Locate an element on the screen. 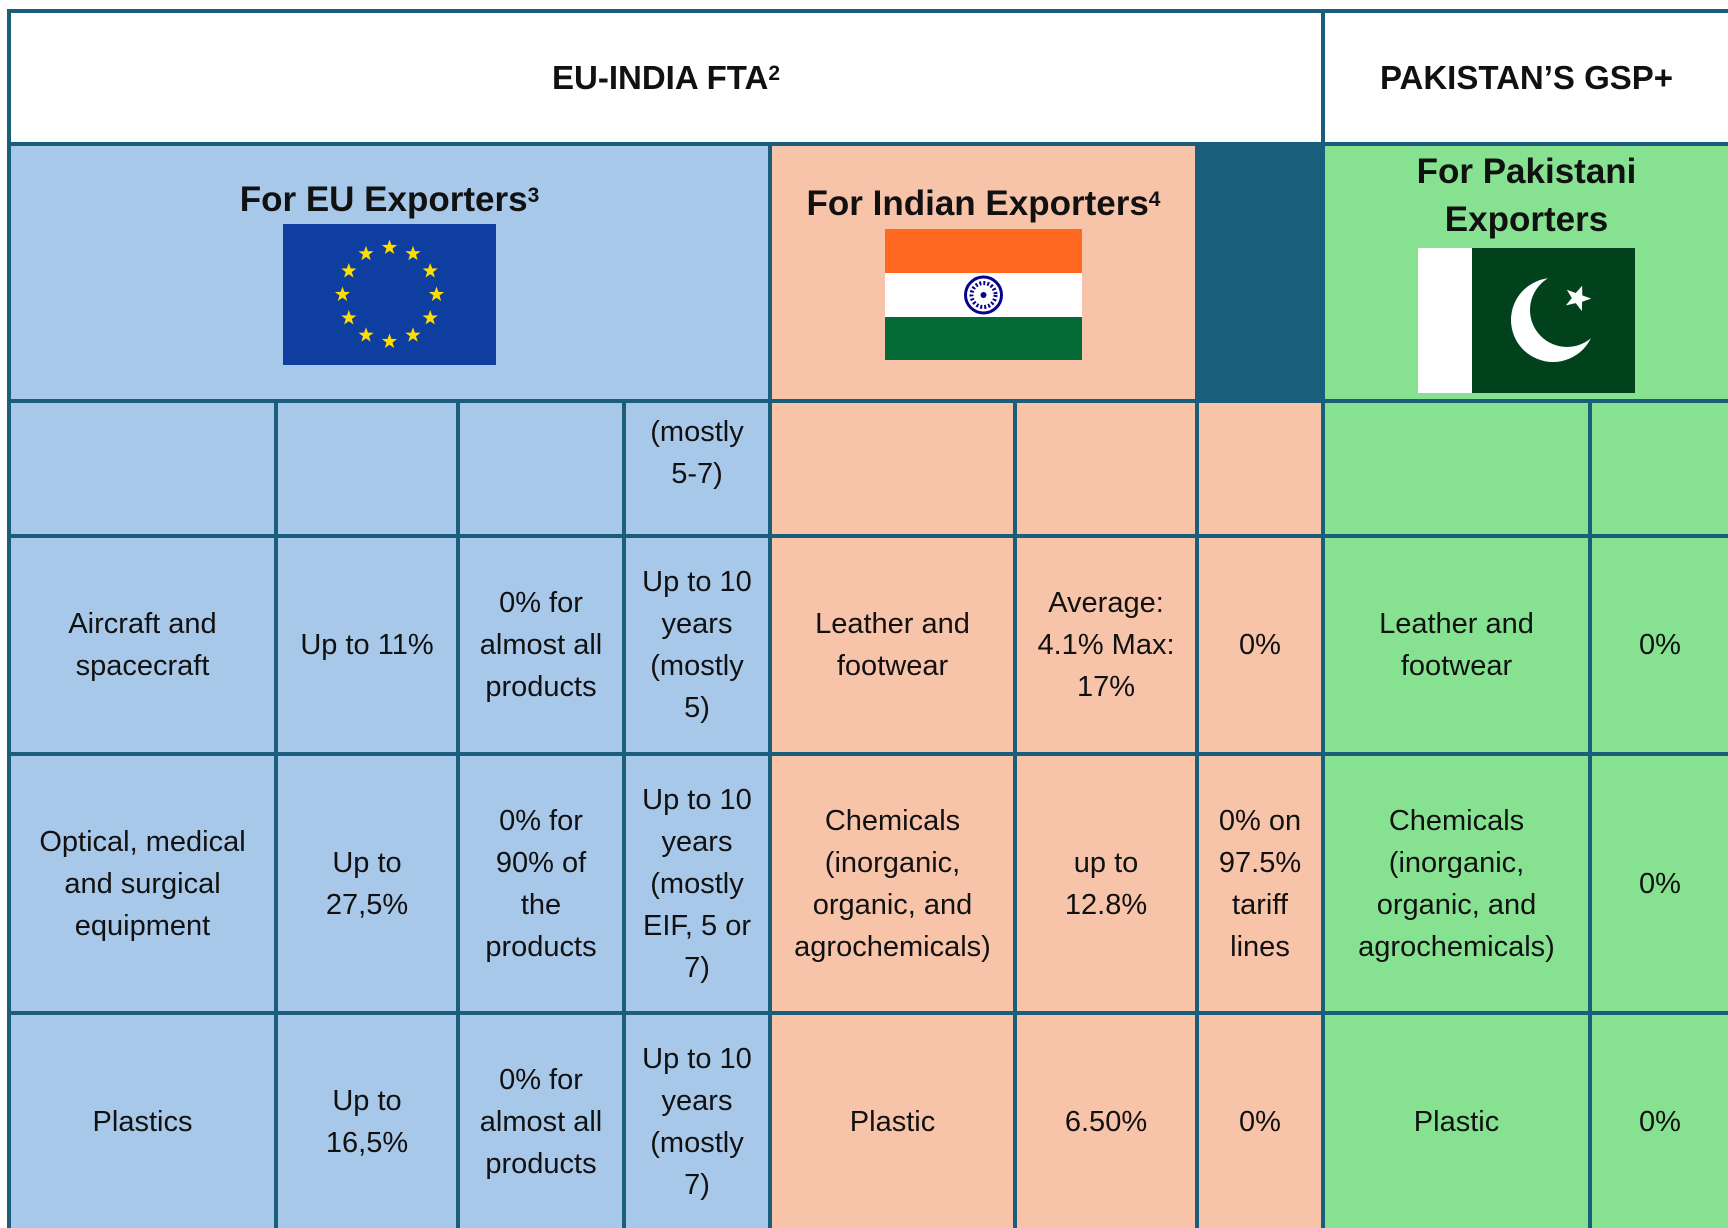 Image resolution: width=1728 pixels, height=1228 pixels. footnote-ref: 2 is located at coordinates (774, 73).